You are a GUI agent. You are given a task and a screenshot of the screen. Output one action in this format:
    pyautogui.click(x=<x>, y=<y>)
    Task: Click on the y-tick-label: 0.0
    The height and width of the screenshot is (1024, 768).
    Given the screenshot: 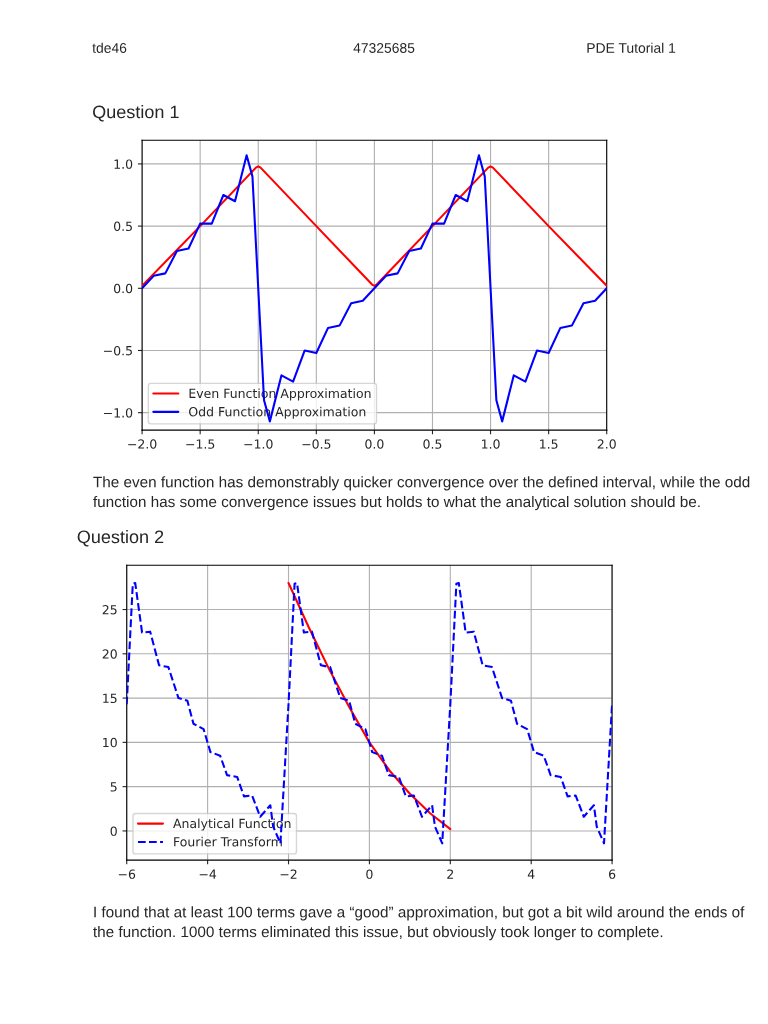 What is the action you would take?
    pyautogui.click(x=123, y=288)
    